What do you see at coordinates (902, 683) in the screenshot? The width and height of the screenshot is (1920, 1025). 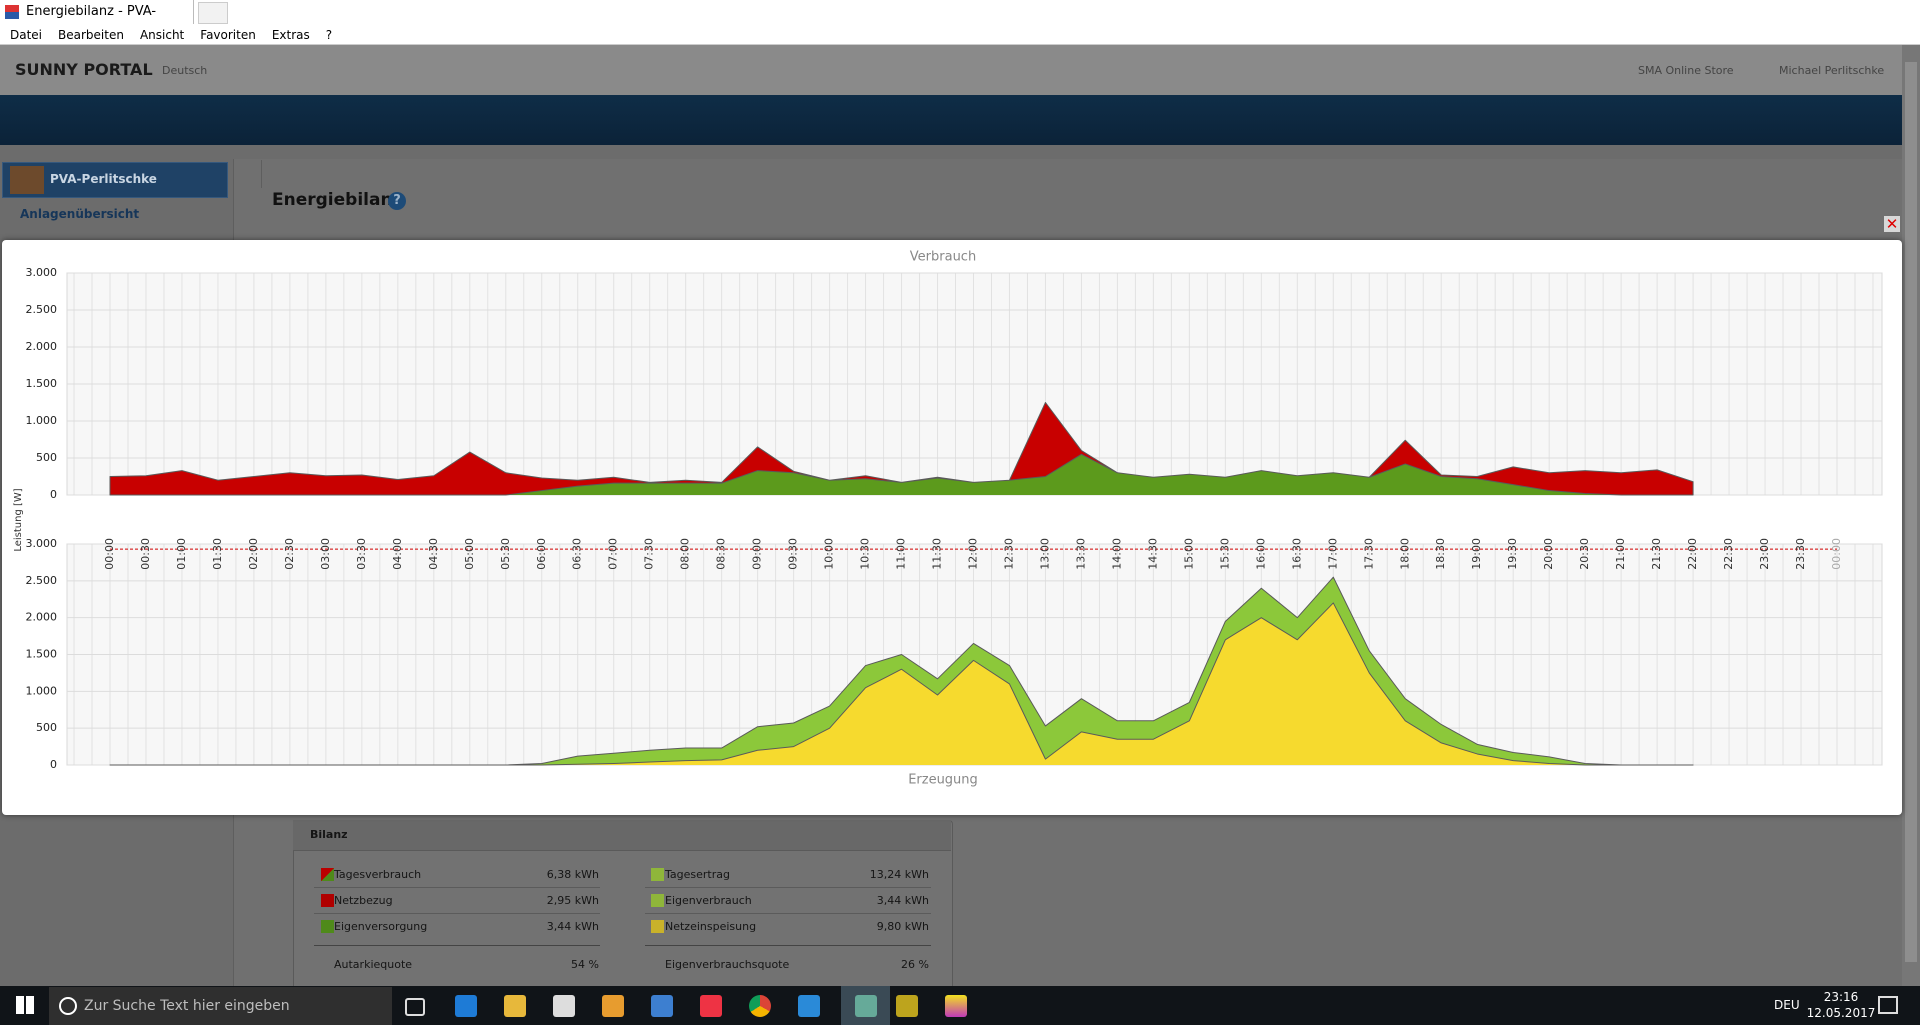 I see `area` at bounding box center [902, 683].